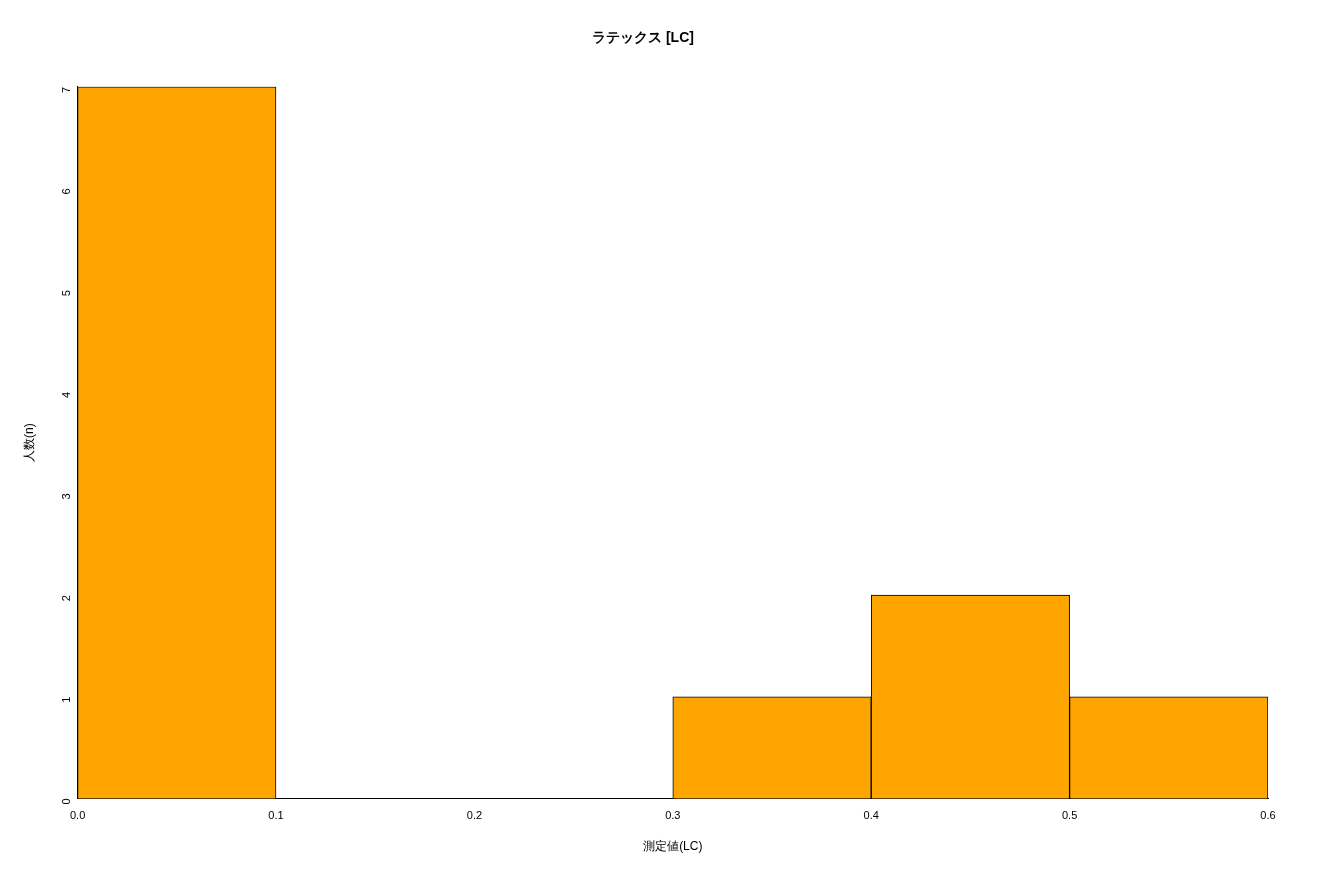  Describe the element at coordinates (77, 815) in the screenshot. I see `x-tick-label: 0.0` at that location.